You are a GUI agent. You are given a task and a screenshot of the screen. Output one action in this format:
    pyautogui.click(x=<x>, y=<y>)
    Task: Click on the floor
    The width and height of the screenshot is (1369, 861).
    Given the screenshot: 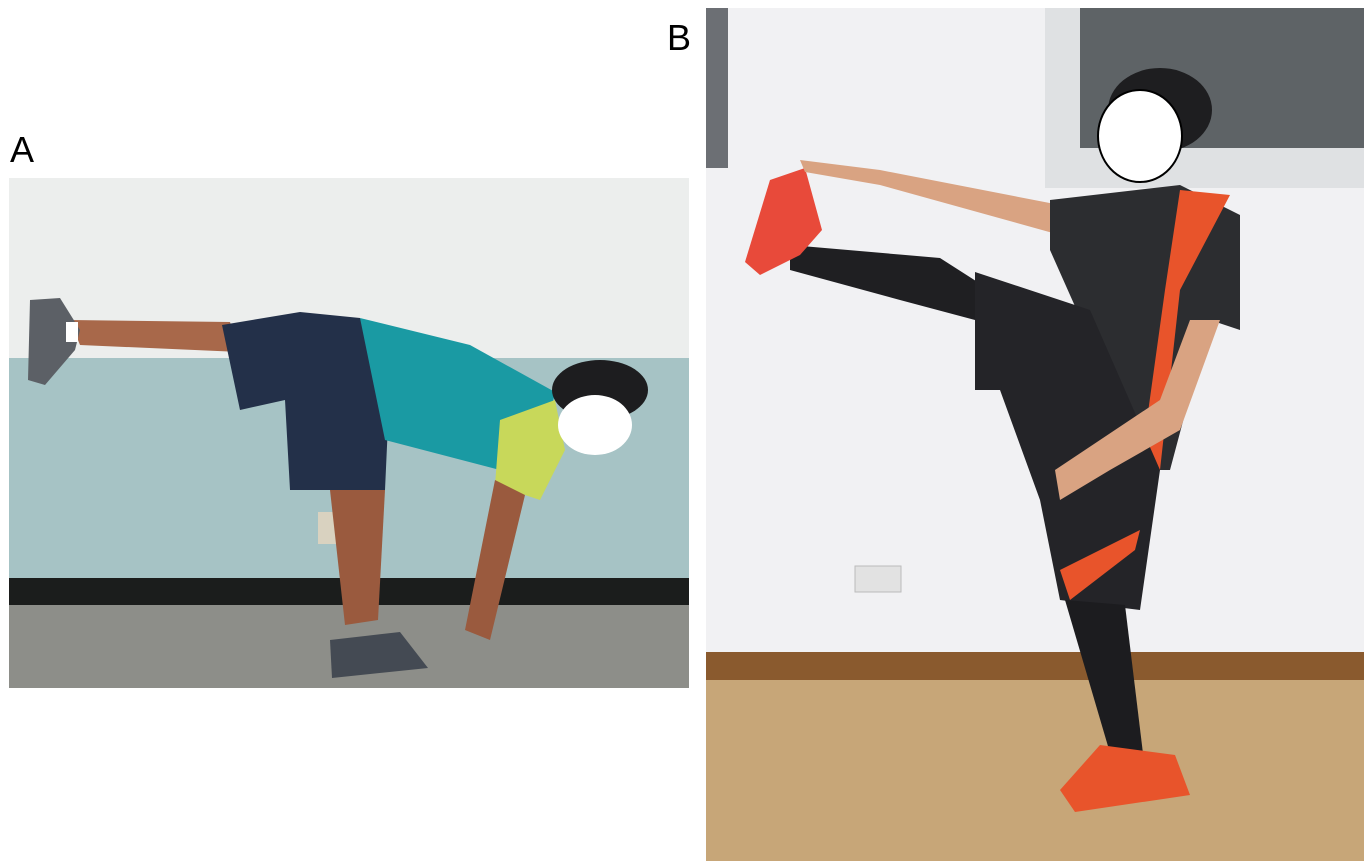 What is the action you would take?
    pyautogui.click(x=1035, y=770)
    